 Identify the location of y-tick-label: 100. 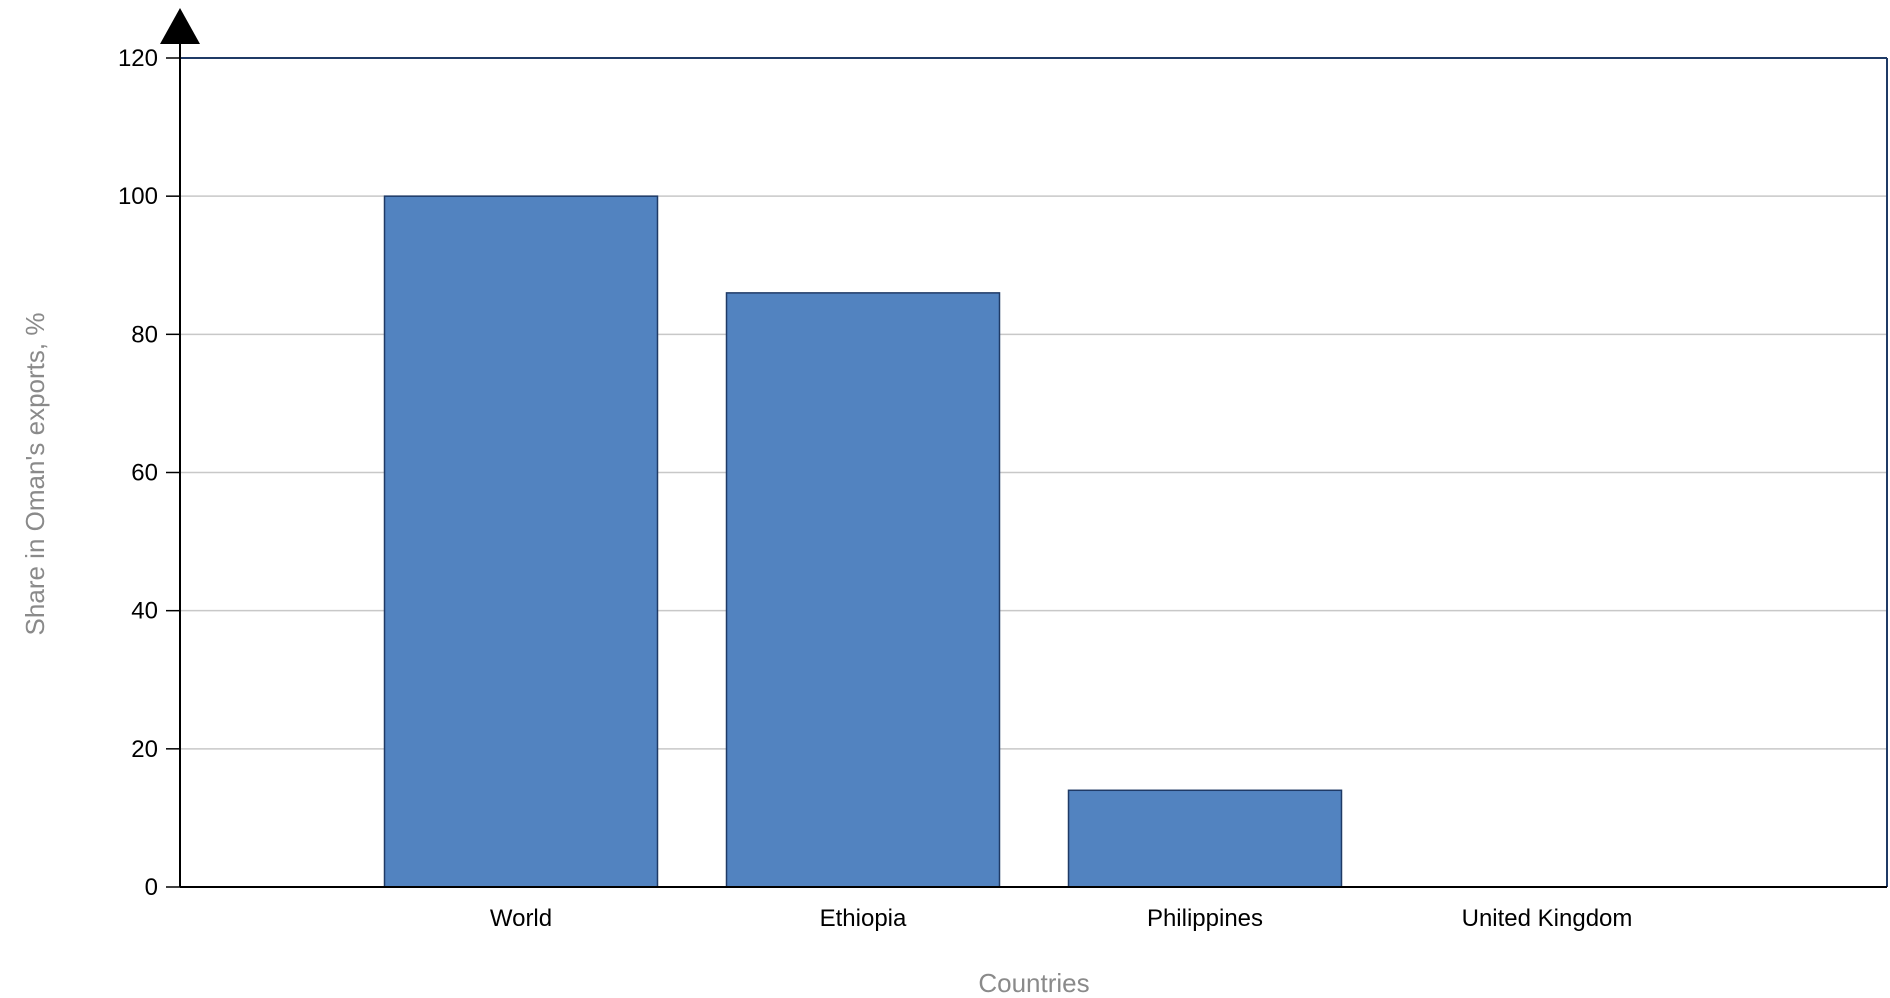
(138, 196).